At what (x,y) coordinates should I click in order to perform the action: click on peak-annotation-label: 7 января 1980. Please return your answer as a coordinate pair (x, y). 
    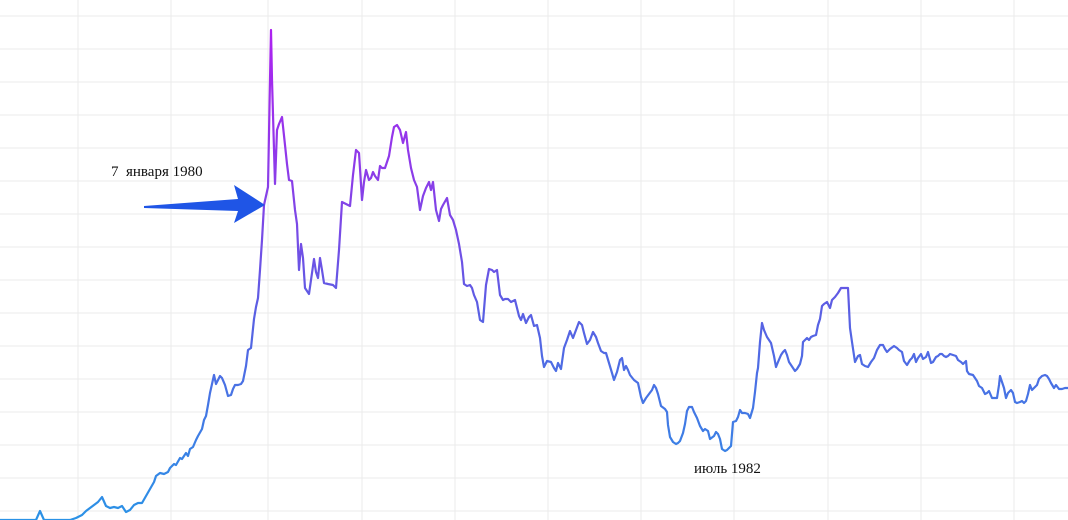
    Looking at the image, I should click on (157, 172).